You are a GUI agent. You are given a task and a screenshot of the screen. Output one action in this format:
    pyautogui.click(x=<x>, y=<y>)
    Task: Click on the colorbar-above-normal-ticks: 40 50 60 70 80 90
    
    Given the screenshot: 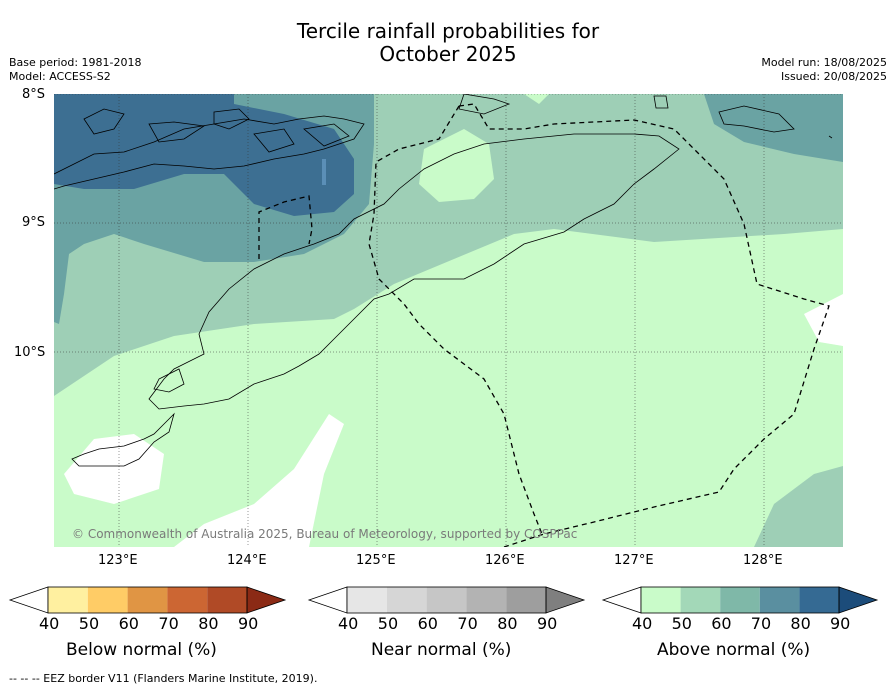 What is the action you would take?
    pyautogui.click(x=448, y=624)
    